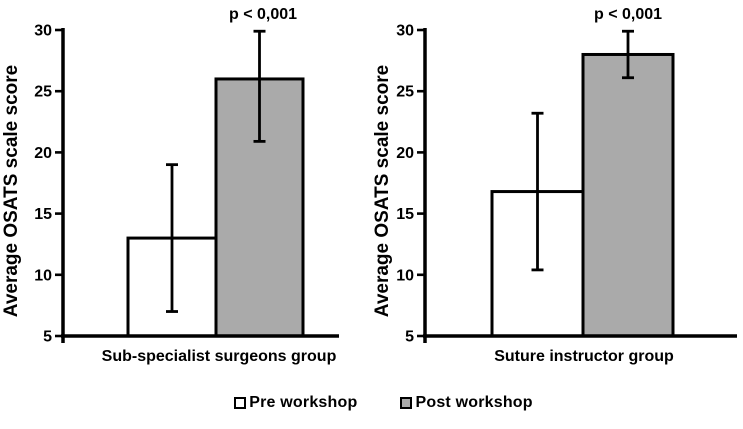  What do you see at coordinates (219, 356) in the screenshot?
I see `x-axis-label: Sub-specialist surgeons group` at bounding box center [219, 356].